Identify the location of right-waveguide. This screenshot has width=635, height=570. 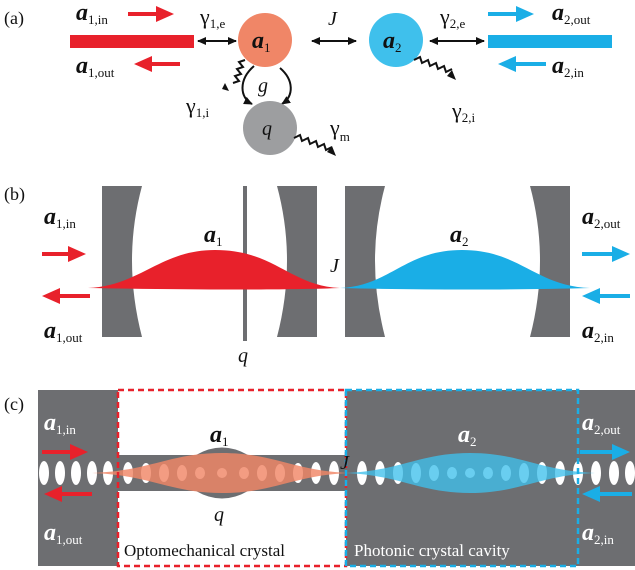
(550, 41).